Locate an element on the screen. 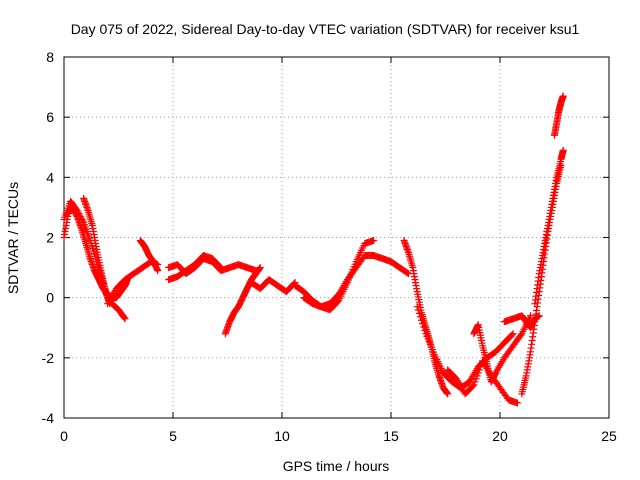  y-tick-label: 8 is located at coordinates (50, 57).